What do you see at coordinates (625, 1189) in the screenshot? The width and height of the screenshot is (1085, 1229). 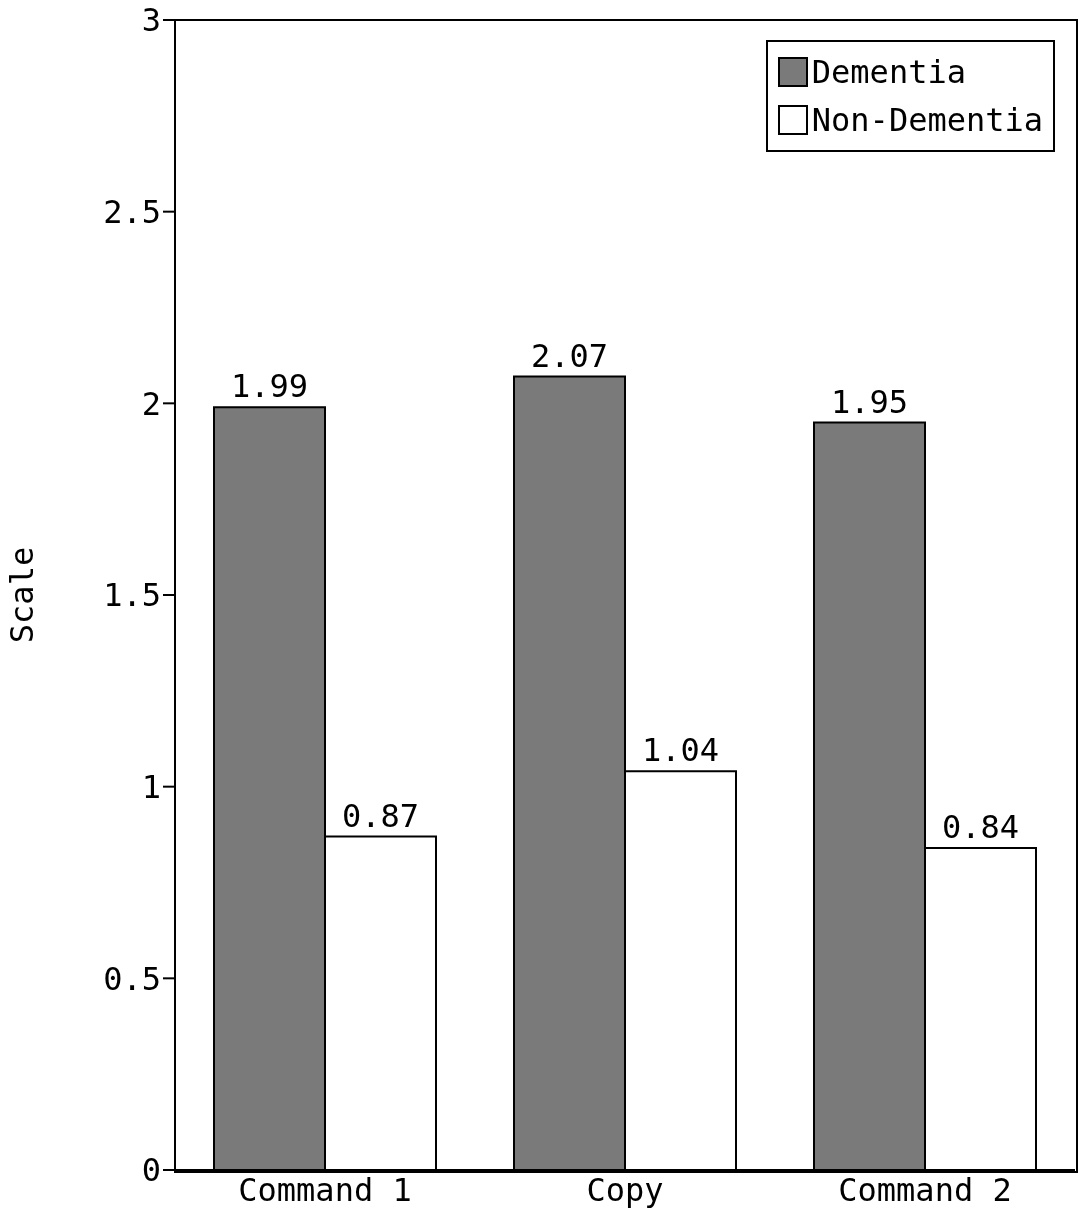 I see `x-tick-label: Copy` at bounding box center [625, 1189].